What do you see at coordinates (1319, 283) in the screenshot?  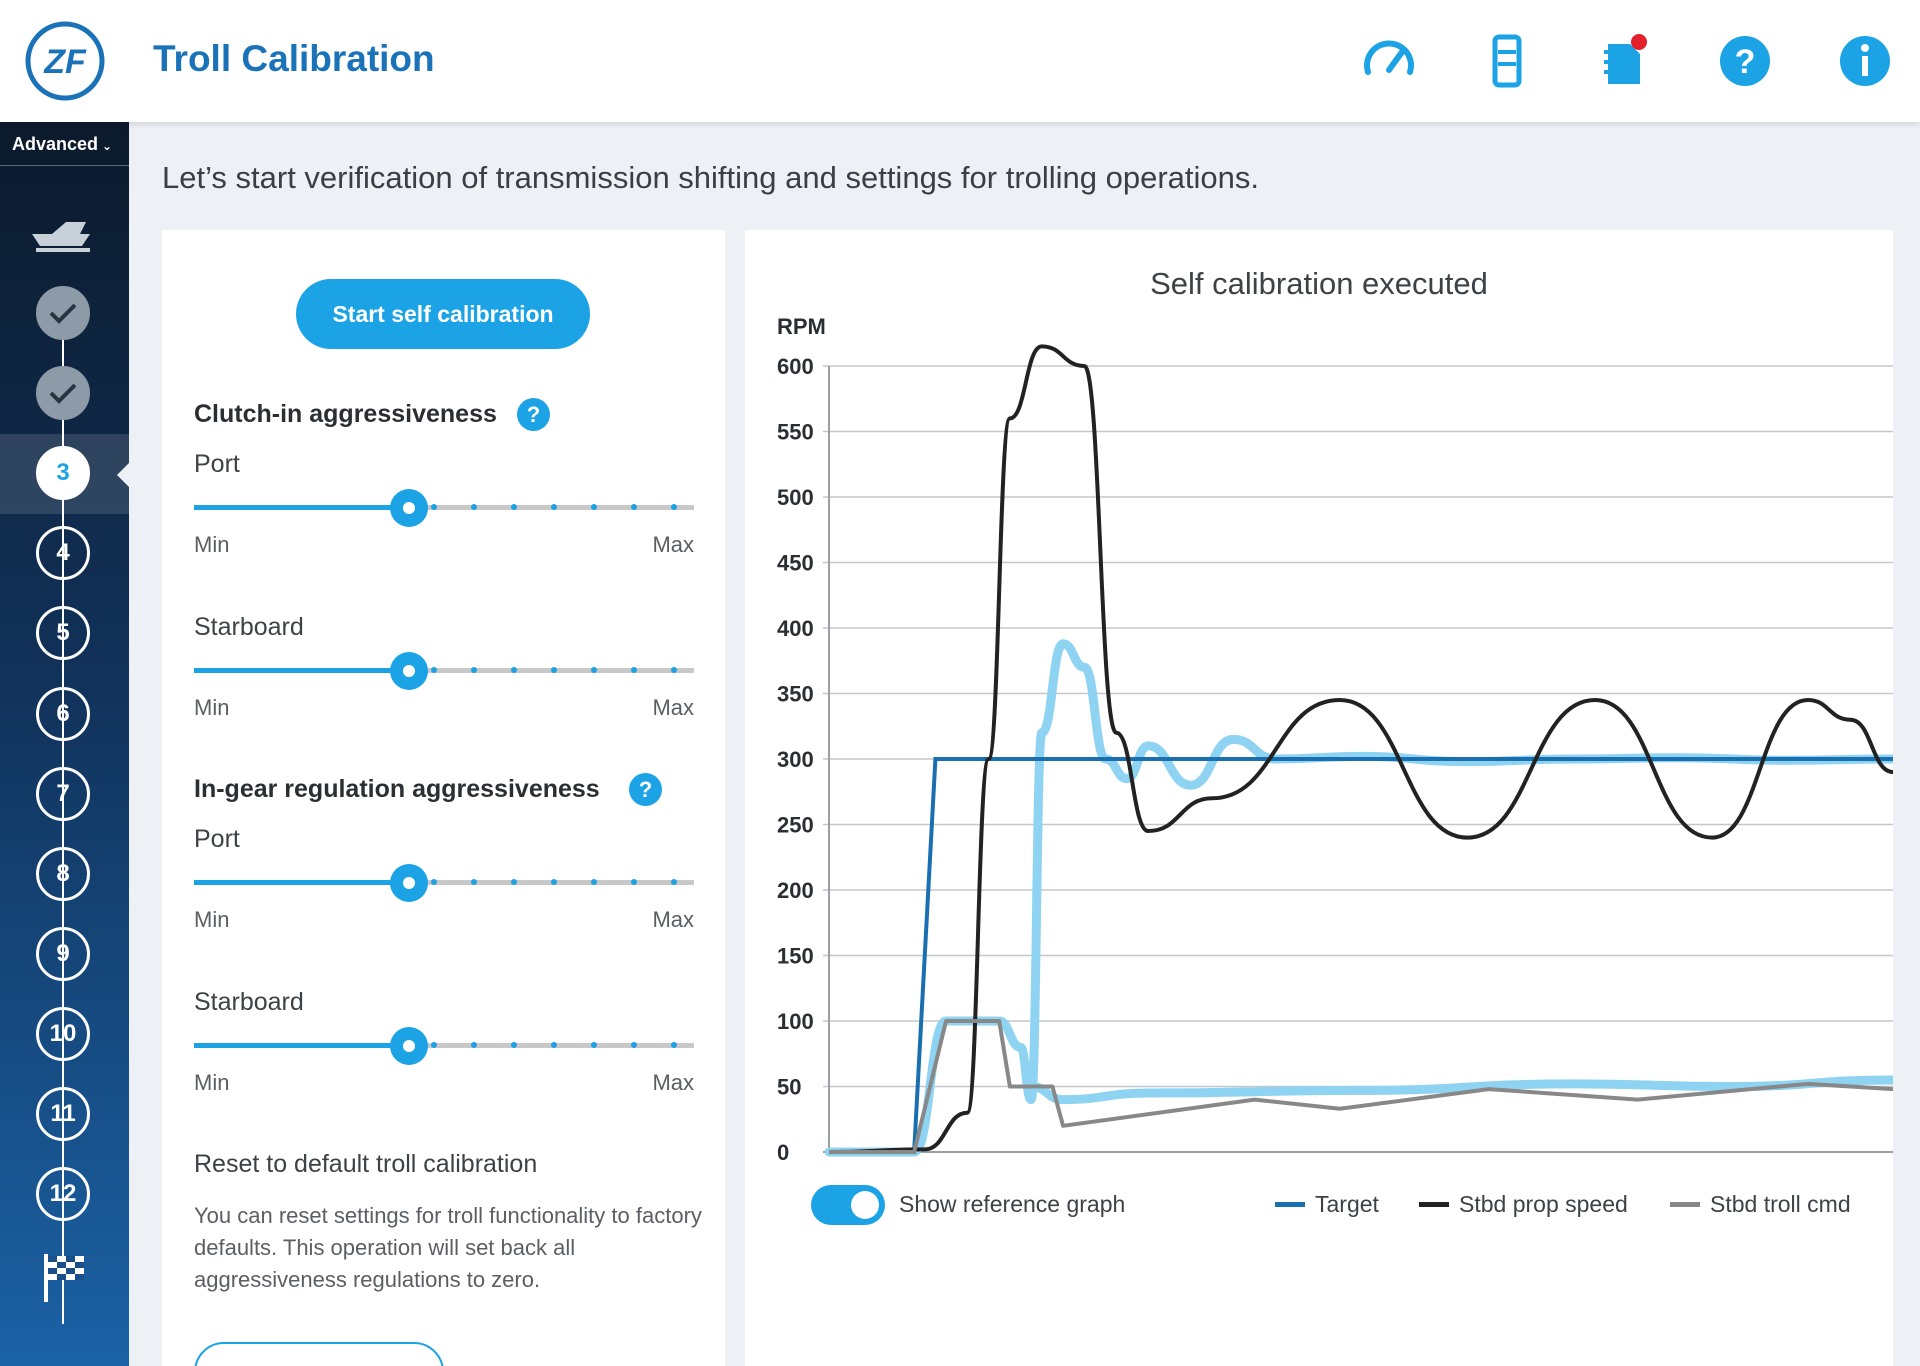 I see `chart-title: Self calibration executed` at bounding box center [1319, 283].